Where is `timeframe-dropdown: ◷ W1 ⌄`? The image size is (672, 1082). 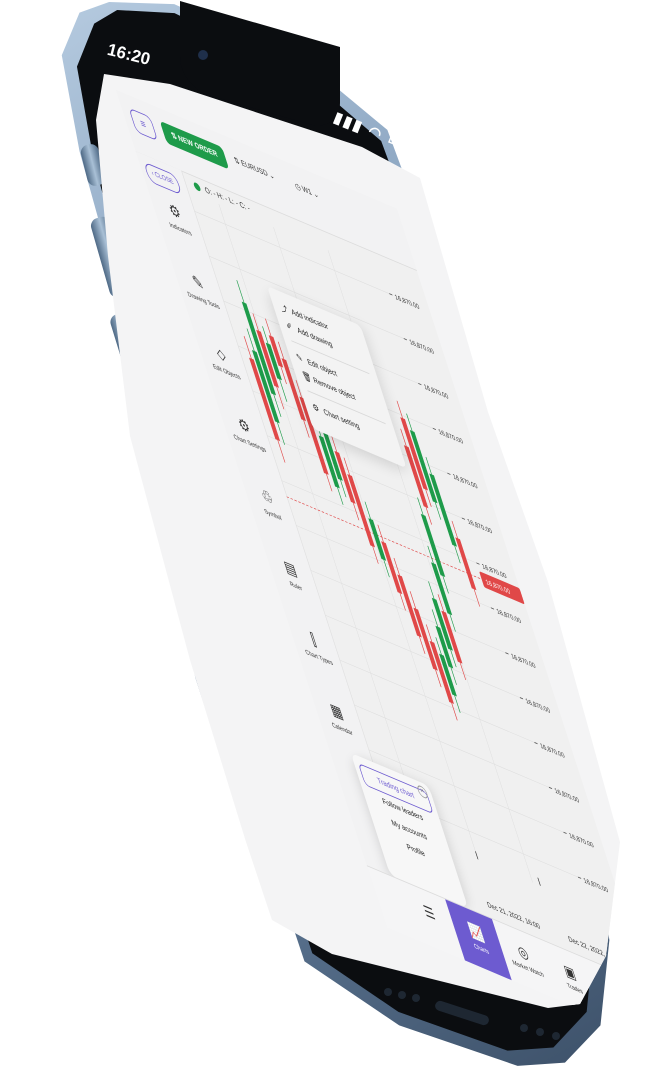
timeframe-dropdown: ◷ W1 ⌄ is located at coordinates (307, 190).